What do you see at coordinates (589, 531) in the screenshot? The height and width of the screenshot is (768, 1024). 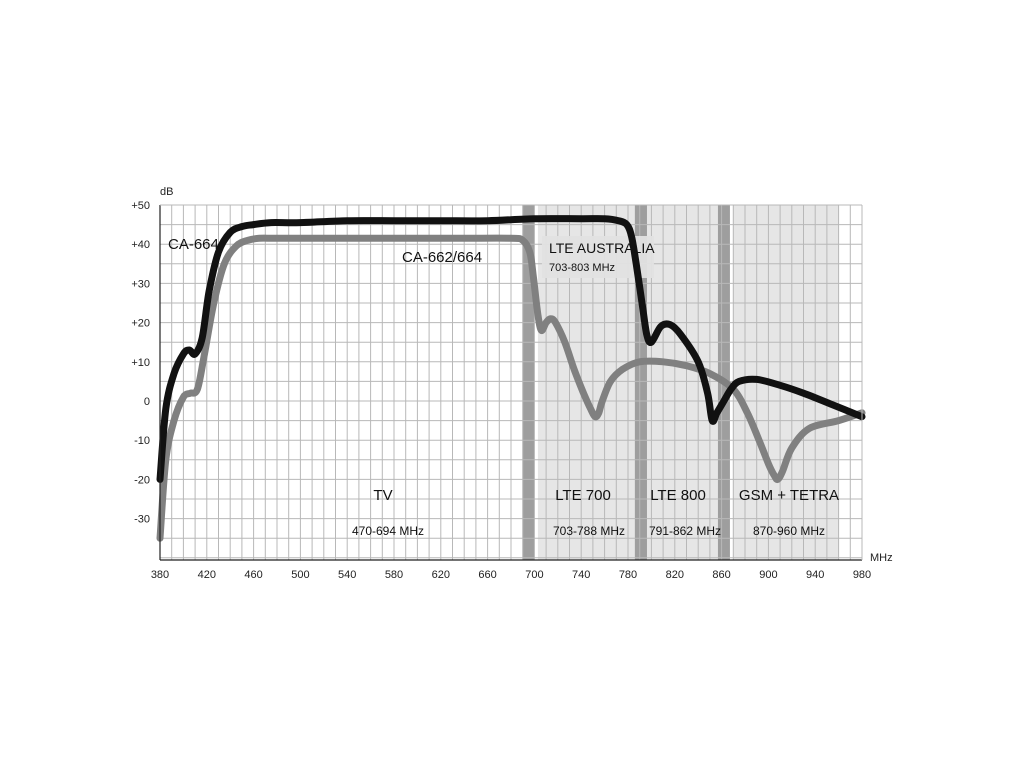 I see `band-range-1: 703-788 MHz` at bounding box center [589, 531].